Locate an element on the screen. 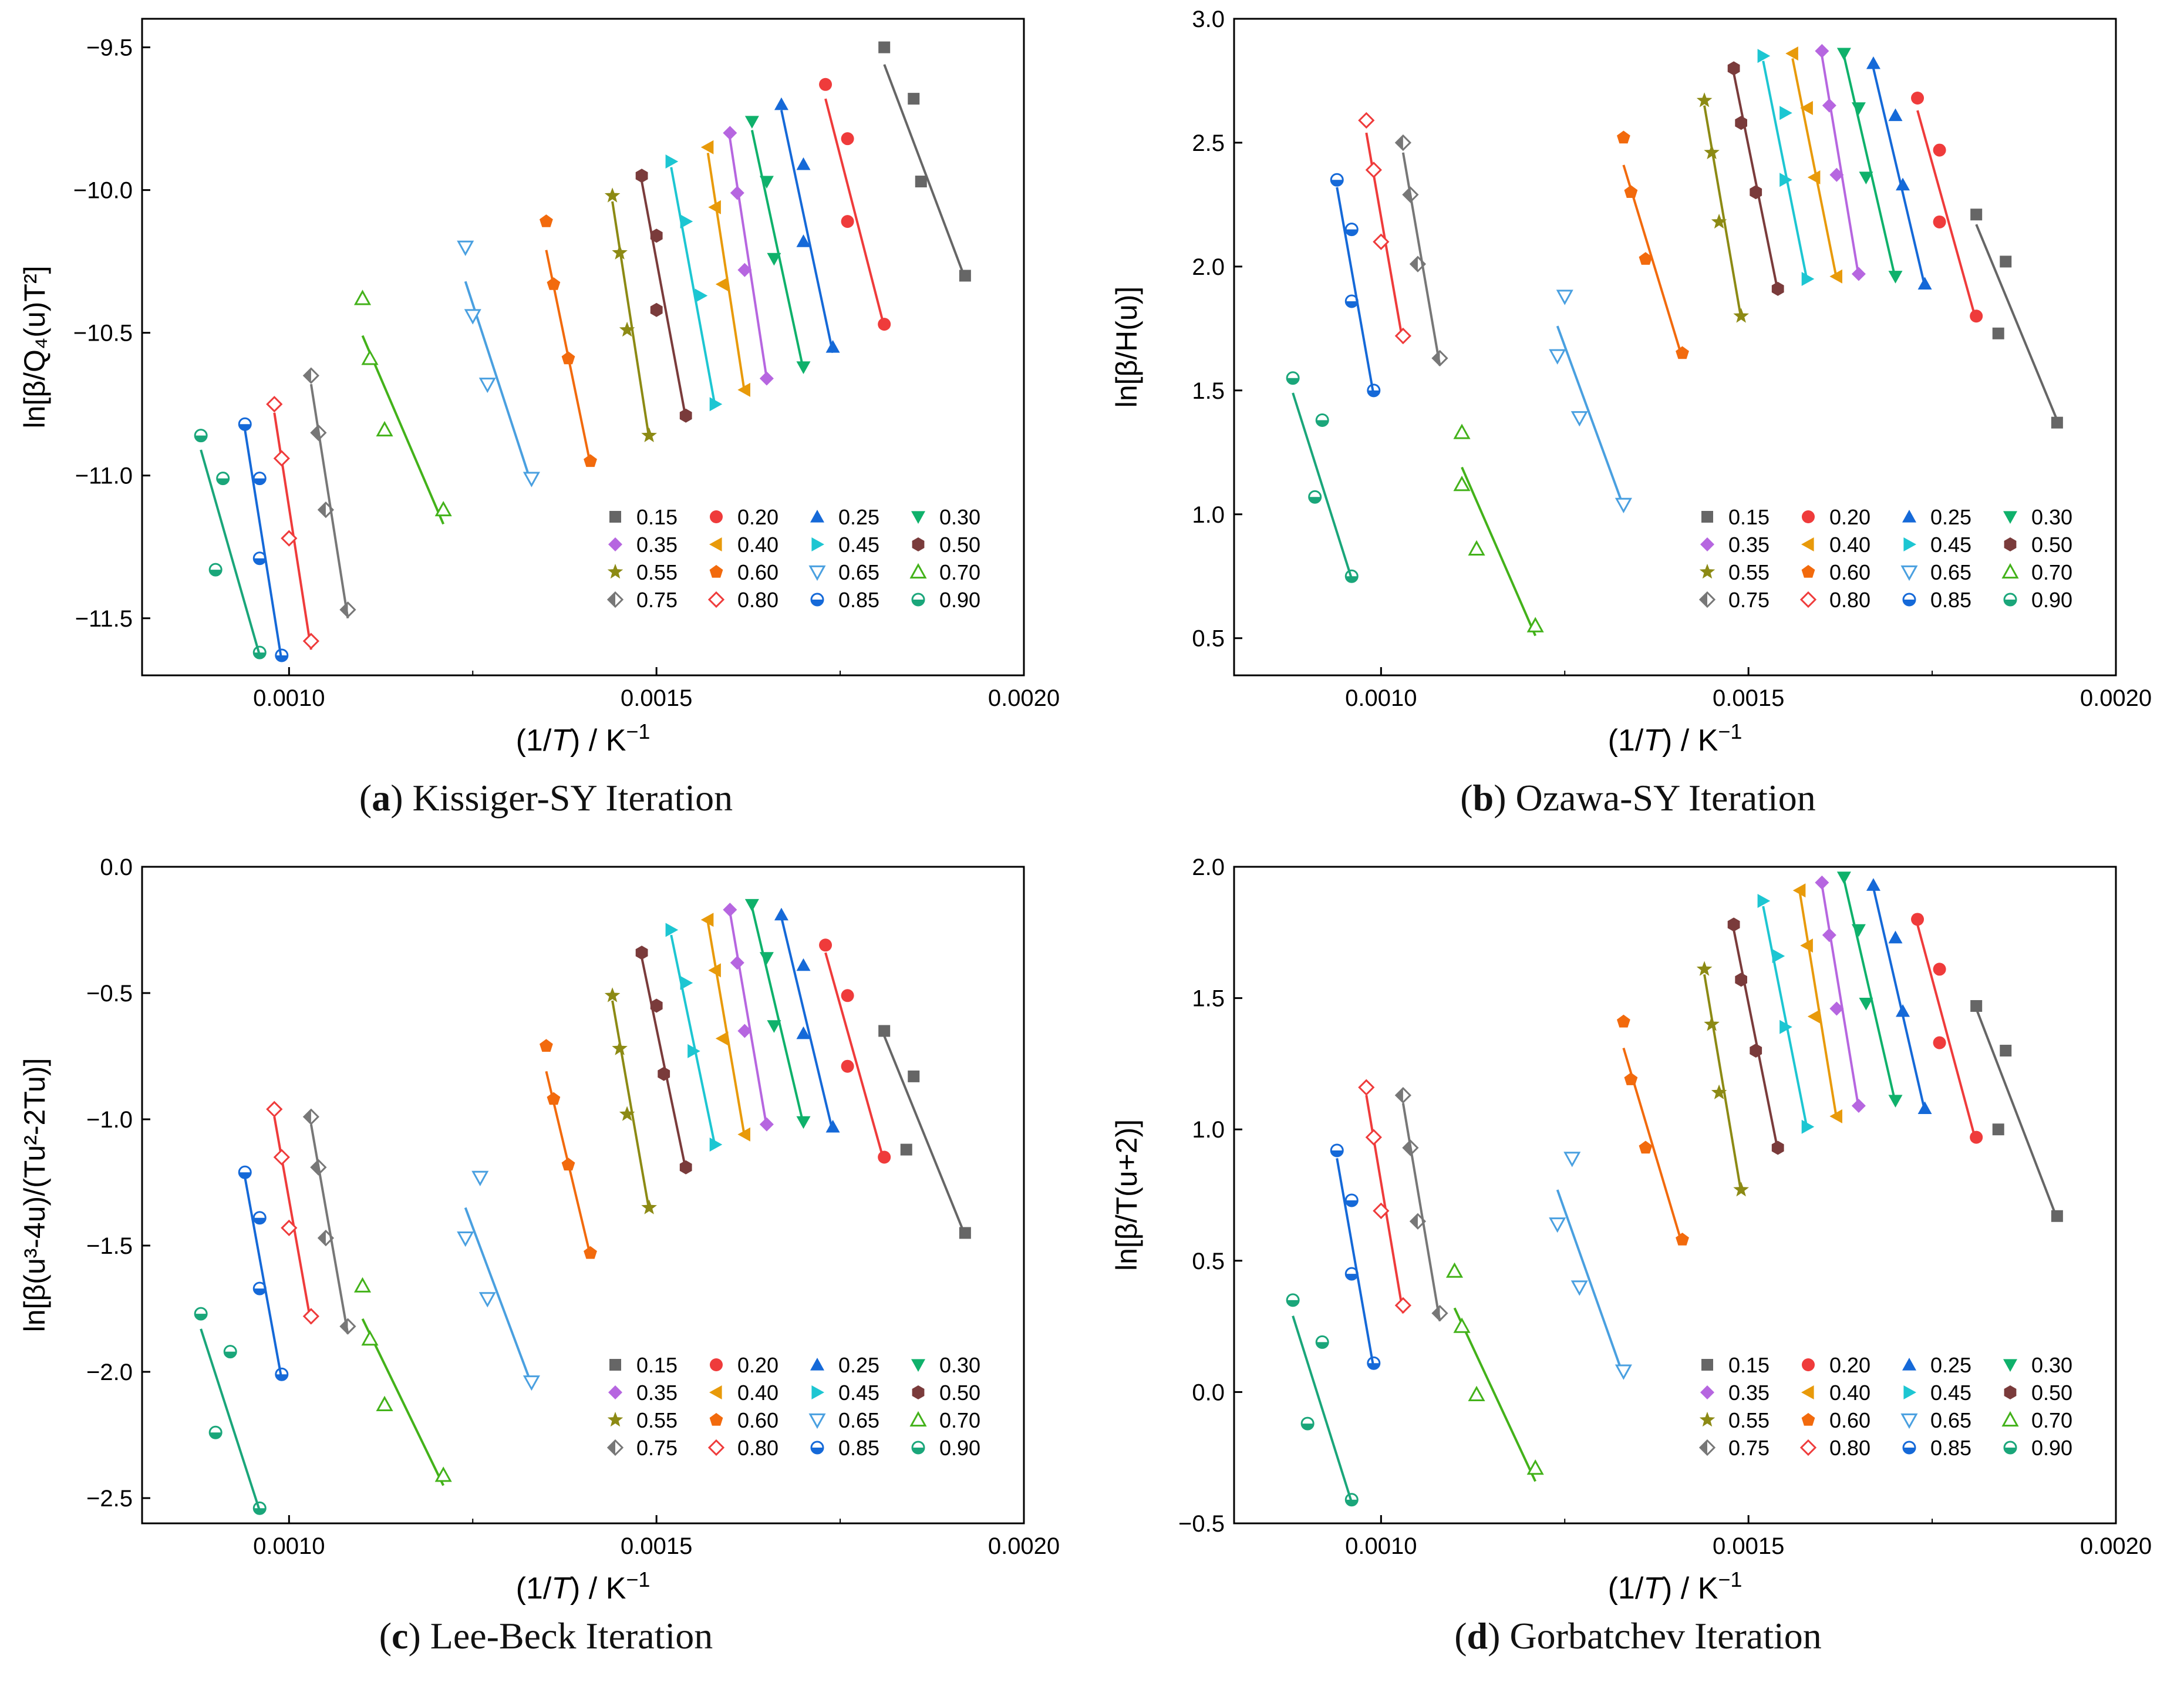  legend-label-a-3: 0.30 is located at coordinates (959, 517).